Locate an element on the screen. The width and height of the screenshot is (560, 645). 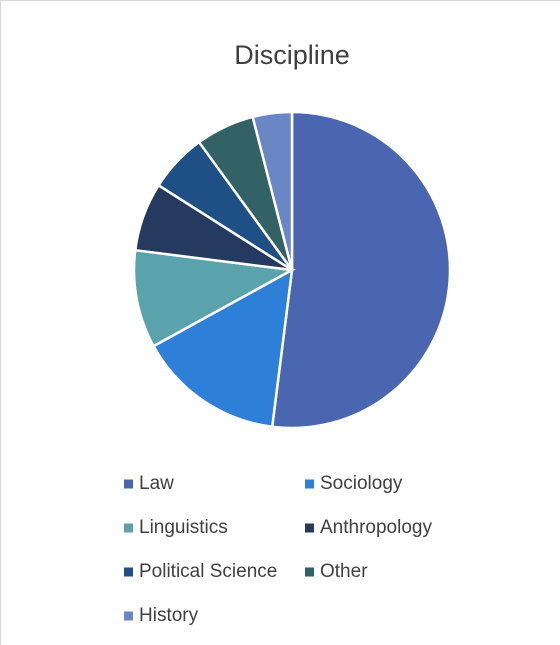
legend-label: Linguistics is located at coordinates (183, 527).